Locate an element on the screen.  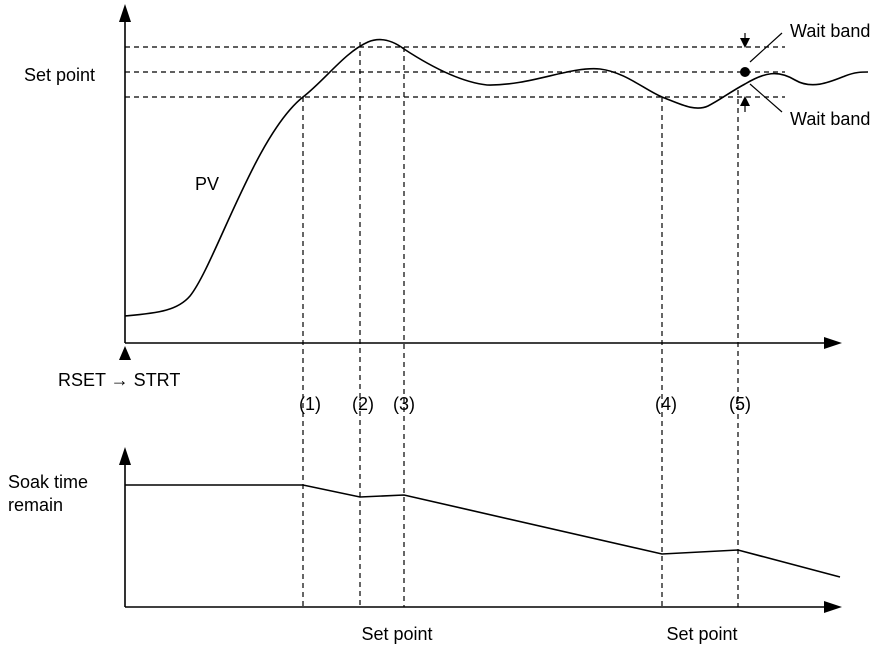
soak-label: Soak time is located at coordinates (48, 482).